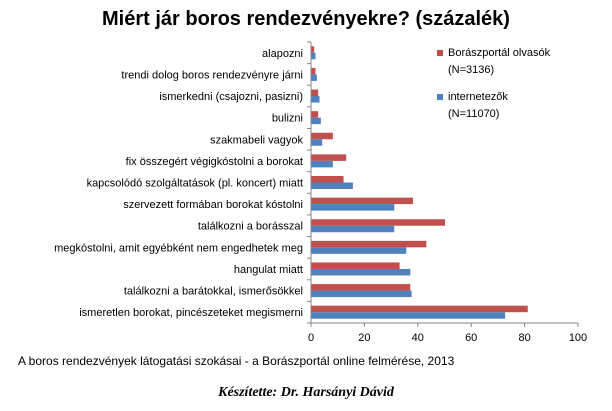 This screenshot has width=612, height=411. What do you see at coordinates (471, 338) in the screenshot?
I see `x-tick-label: 60` at bounding box center [471, 338].